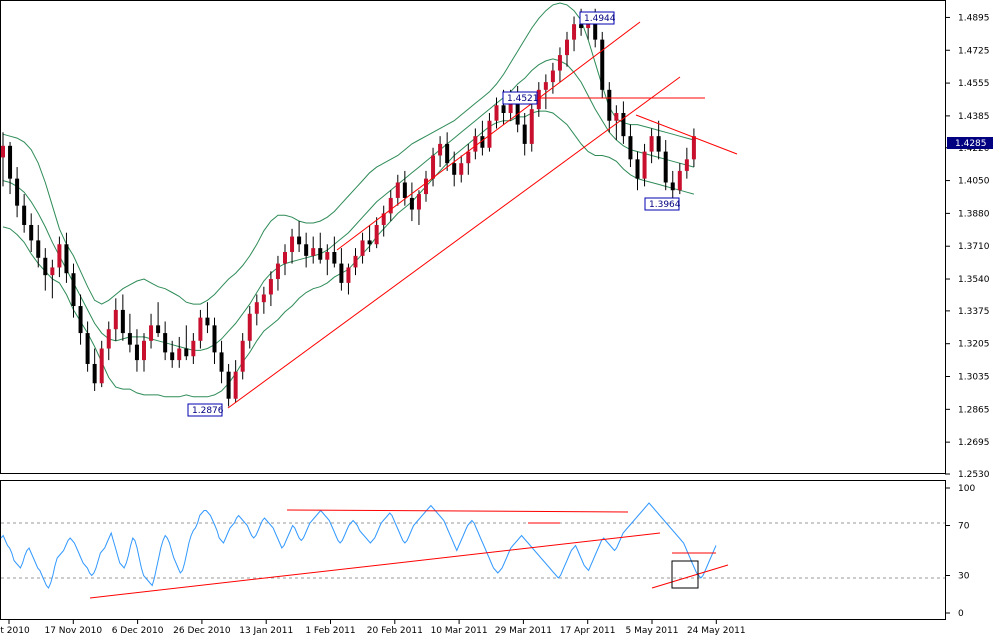 The height and width of the screenshot is (637, 999). I want to click on date-tick-label: 10 Mar 2011, so click(459, 631).